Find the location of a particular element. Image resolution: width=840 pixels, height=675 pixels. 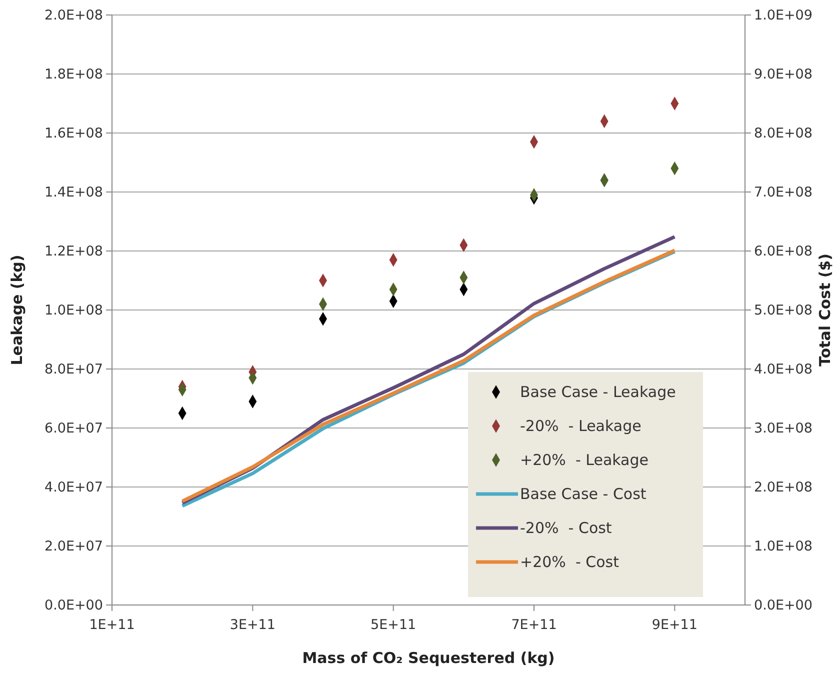

y2-tick-label: 3.0E+08 is located at coordinates (783, 428).